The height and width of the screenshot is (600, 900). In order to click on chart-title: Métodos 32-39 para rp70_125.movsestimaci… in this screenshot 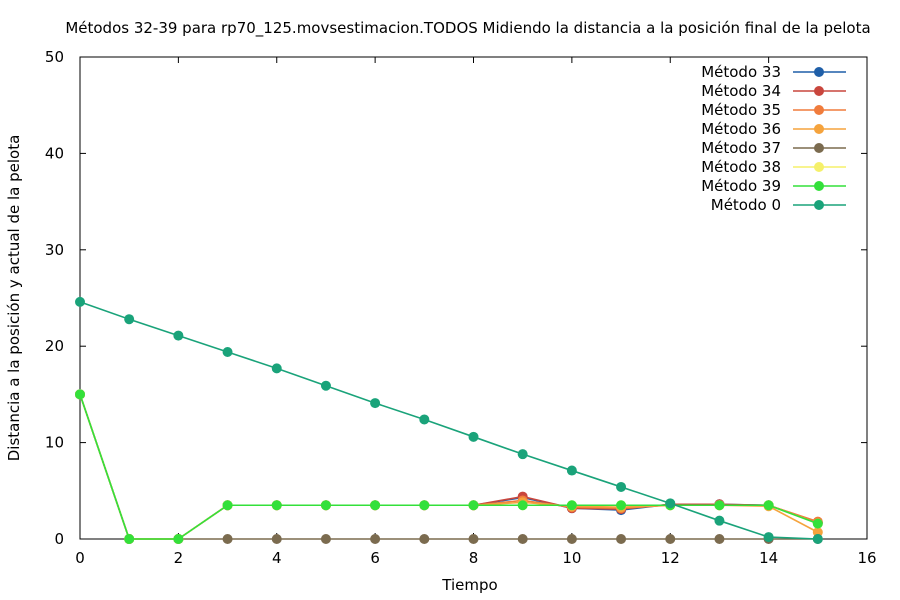, I will do `click(467, 28)`.